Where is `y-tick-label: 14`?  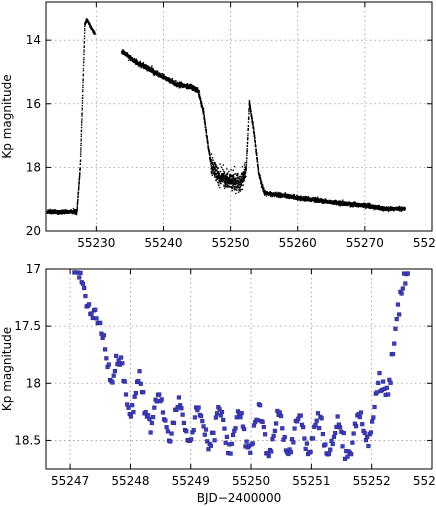 y-tick-label: 14 is located at coordinates (33, 40).